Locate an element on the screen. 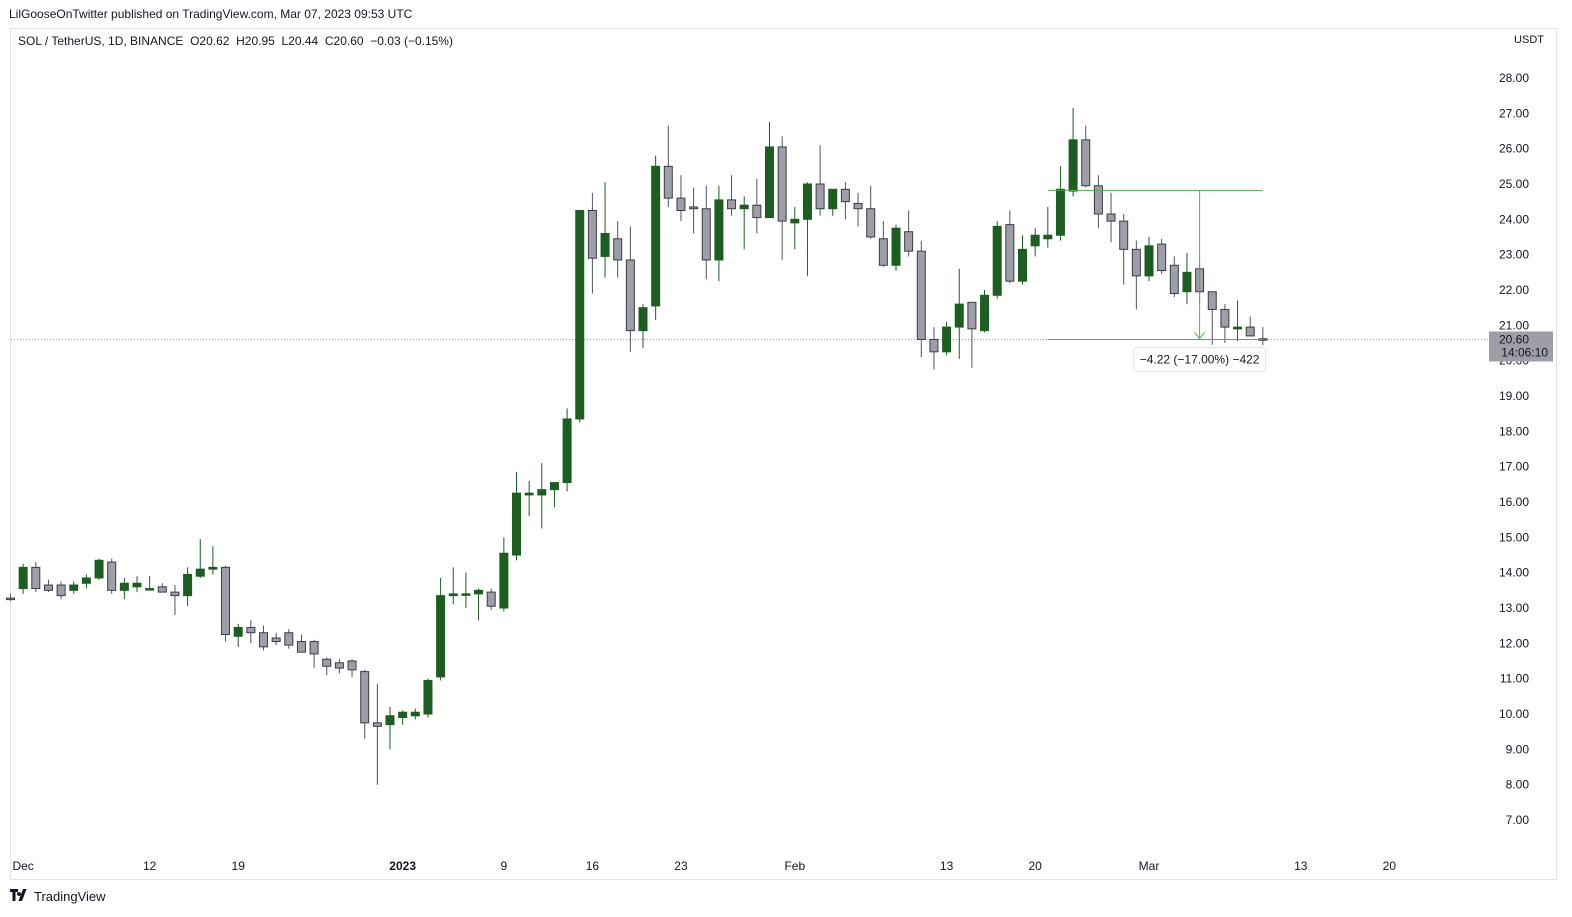  footer-brand: TradingView is located at coordinates (58, 896).